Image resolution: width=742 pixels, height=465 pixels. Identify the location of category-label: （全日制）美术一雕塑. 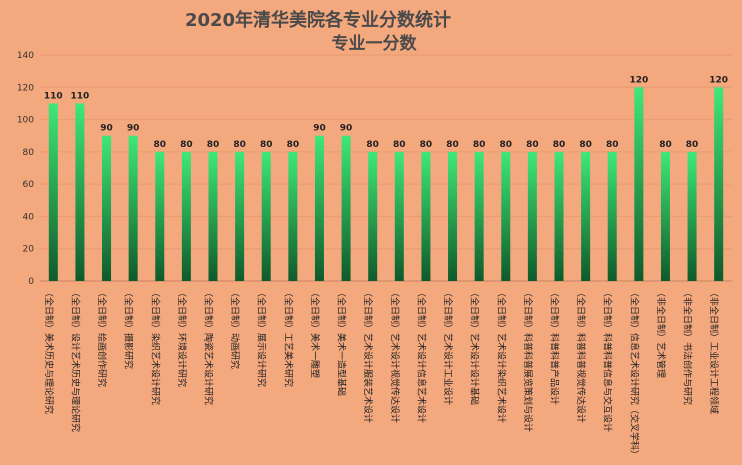
(315, 333).